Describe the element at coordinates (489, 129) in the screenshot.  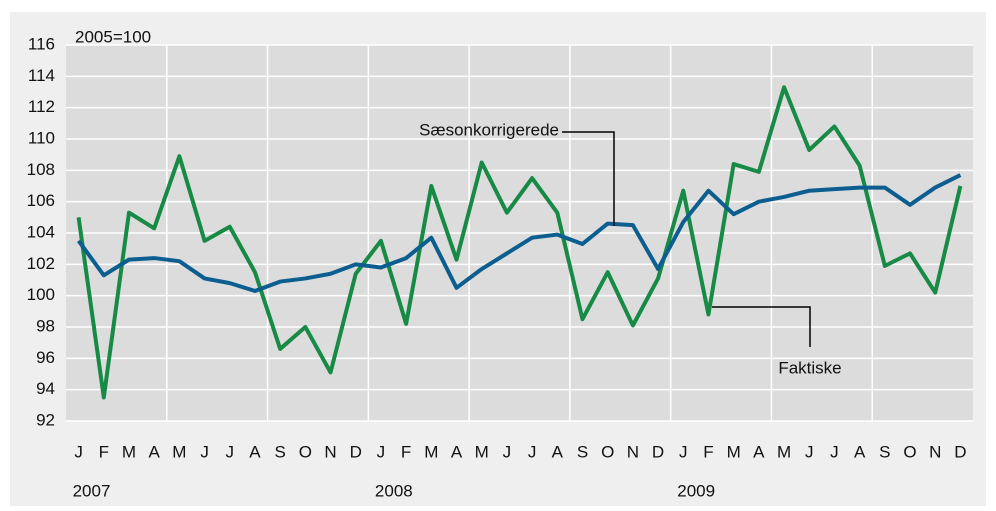
I see `series-annotation: Sæsonkorrigerede` at that location.